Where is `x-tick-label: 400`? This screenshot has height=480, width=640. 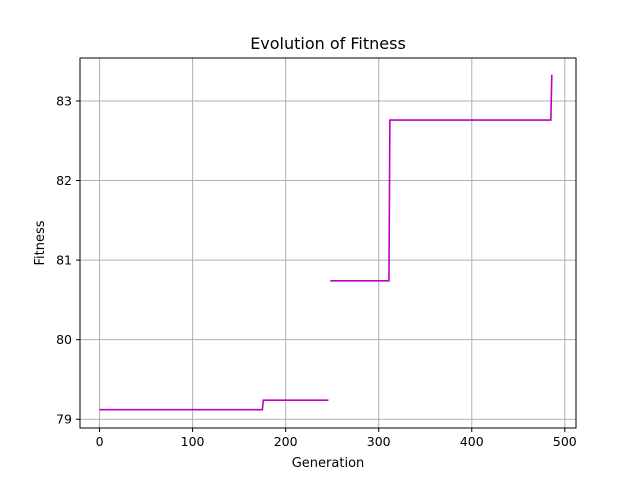
x-tick-label: 400 is located at coordinates (472, 441).